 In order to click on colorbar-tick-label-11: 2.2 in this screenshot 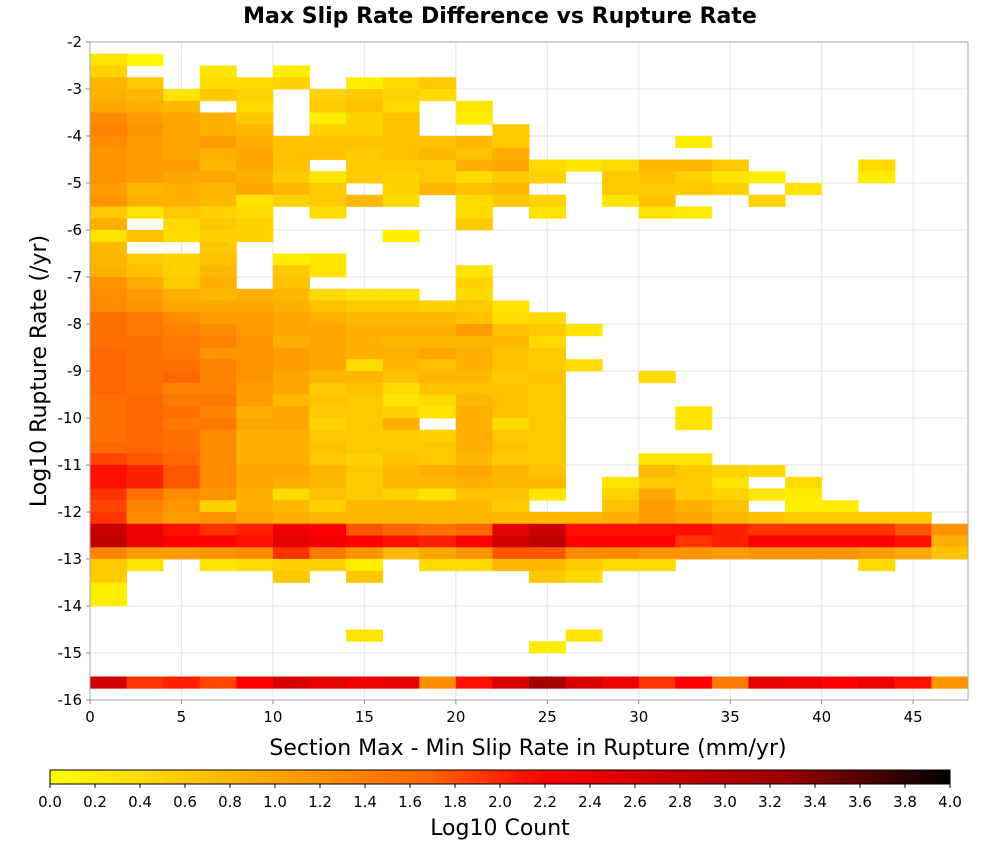, I will do `click(545, 802)`.